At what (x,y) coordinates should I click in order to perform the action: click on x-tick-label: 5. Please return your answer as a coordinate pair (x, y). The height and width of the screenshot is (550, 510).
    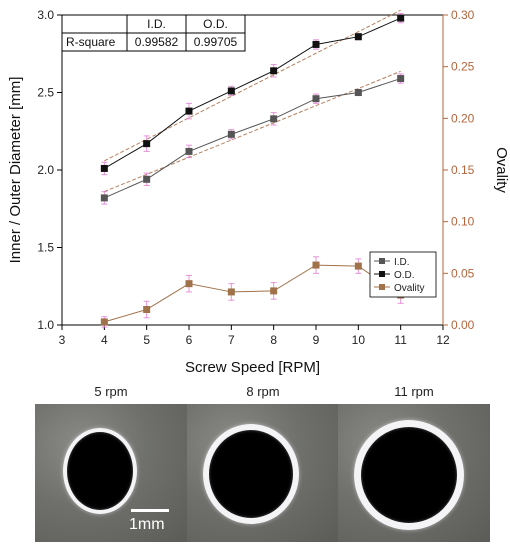
    Looking at the image, I should click on (146, 340).